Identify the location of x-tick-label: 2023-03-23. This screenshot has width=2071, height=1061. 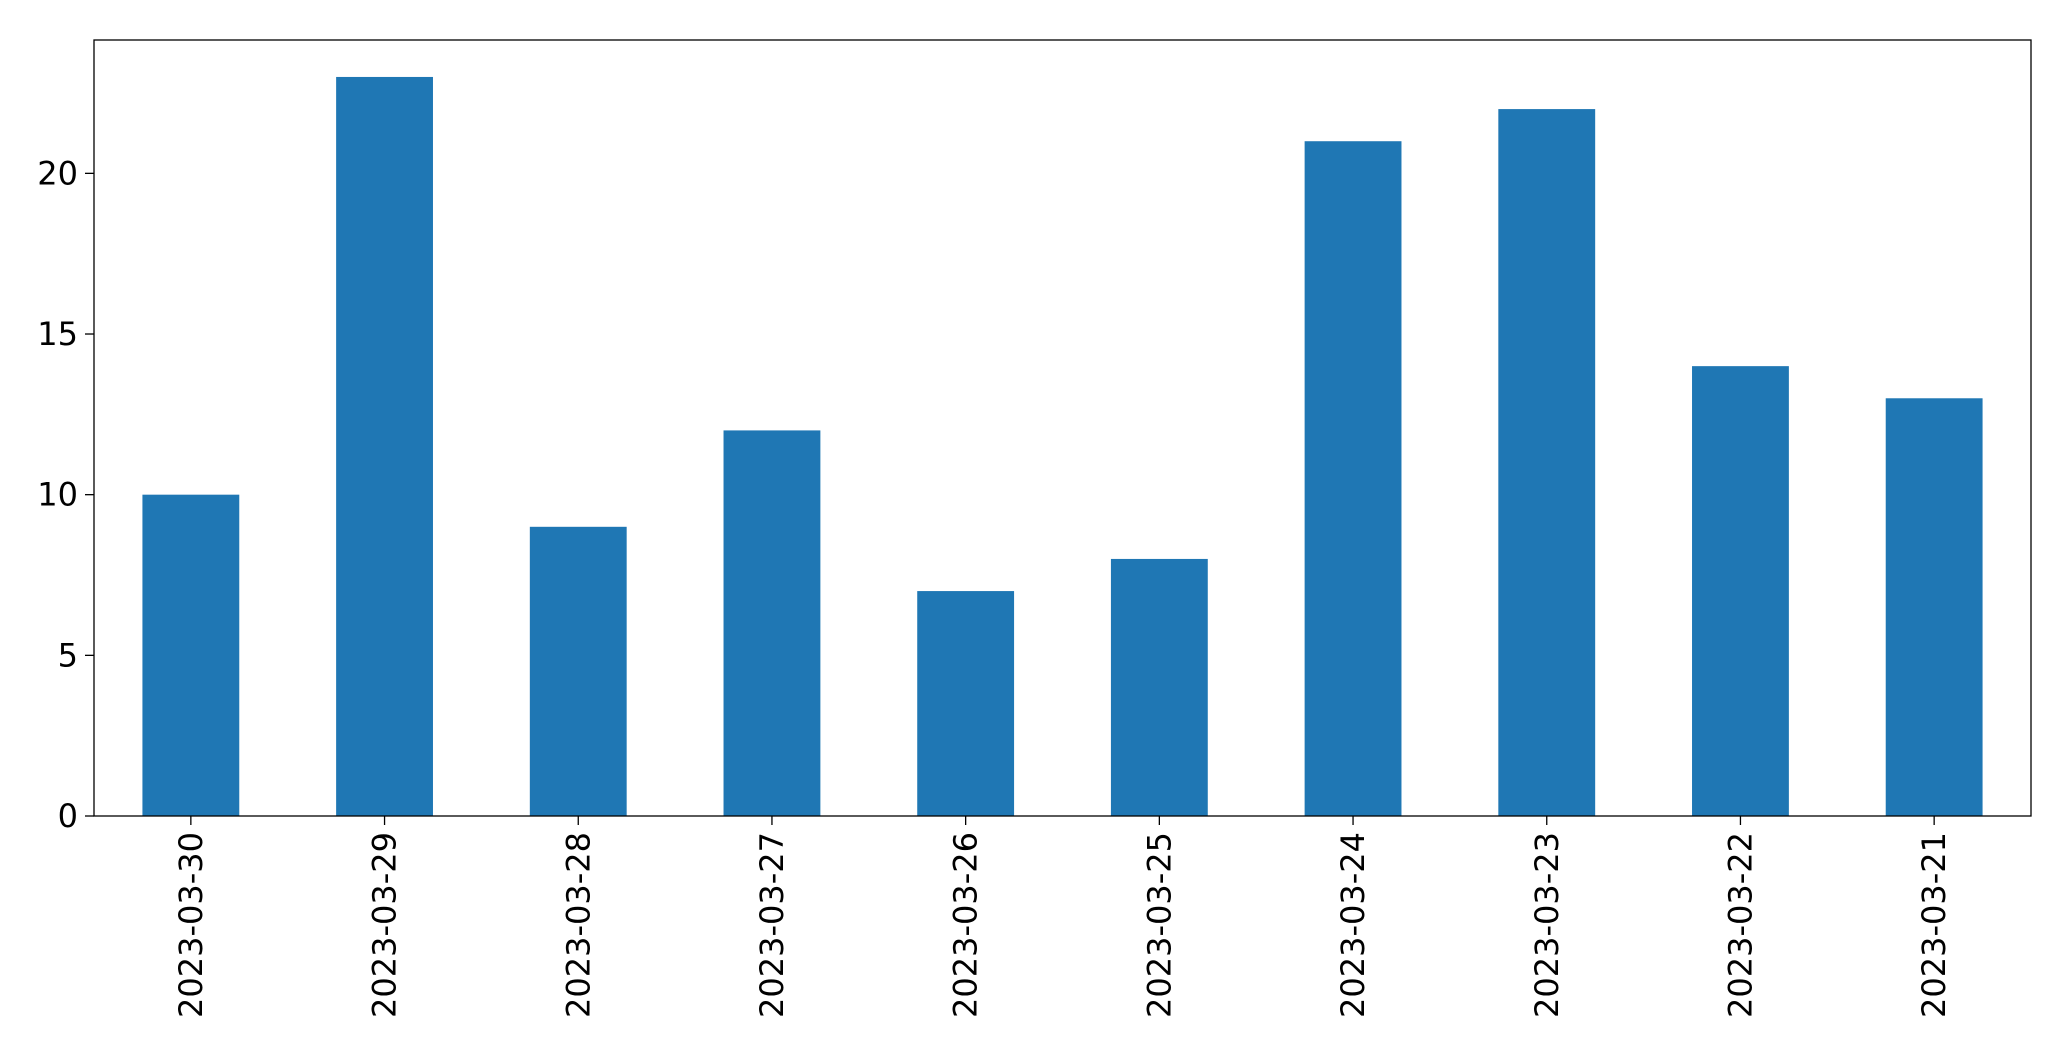
(1547, 925).